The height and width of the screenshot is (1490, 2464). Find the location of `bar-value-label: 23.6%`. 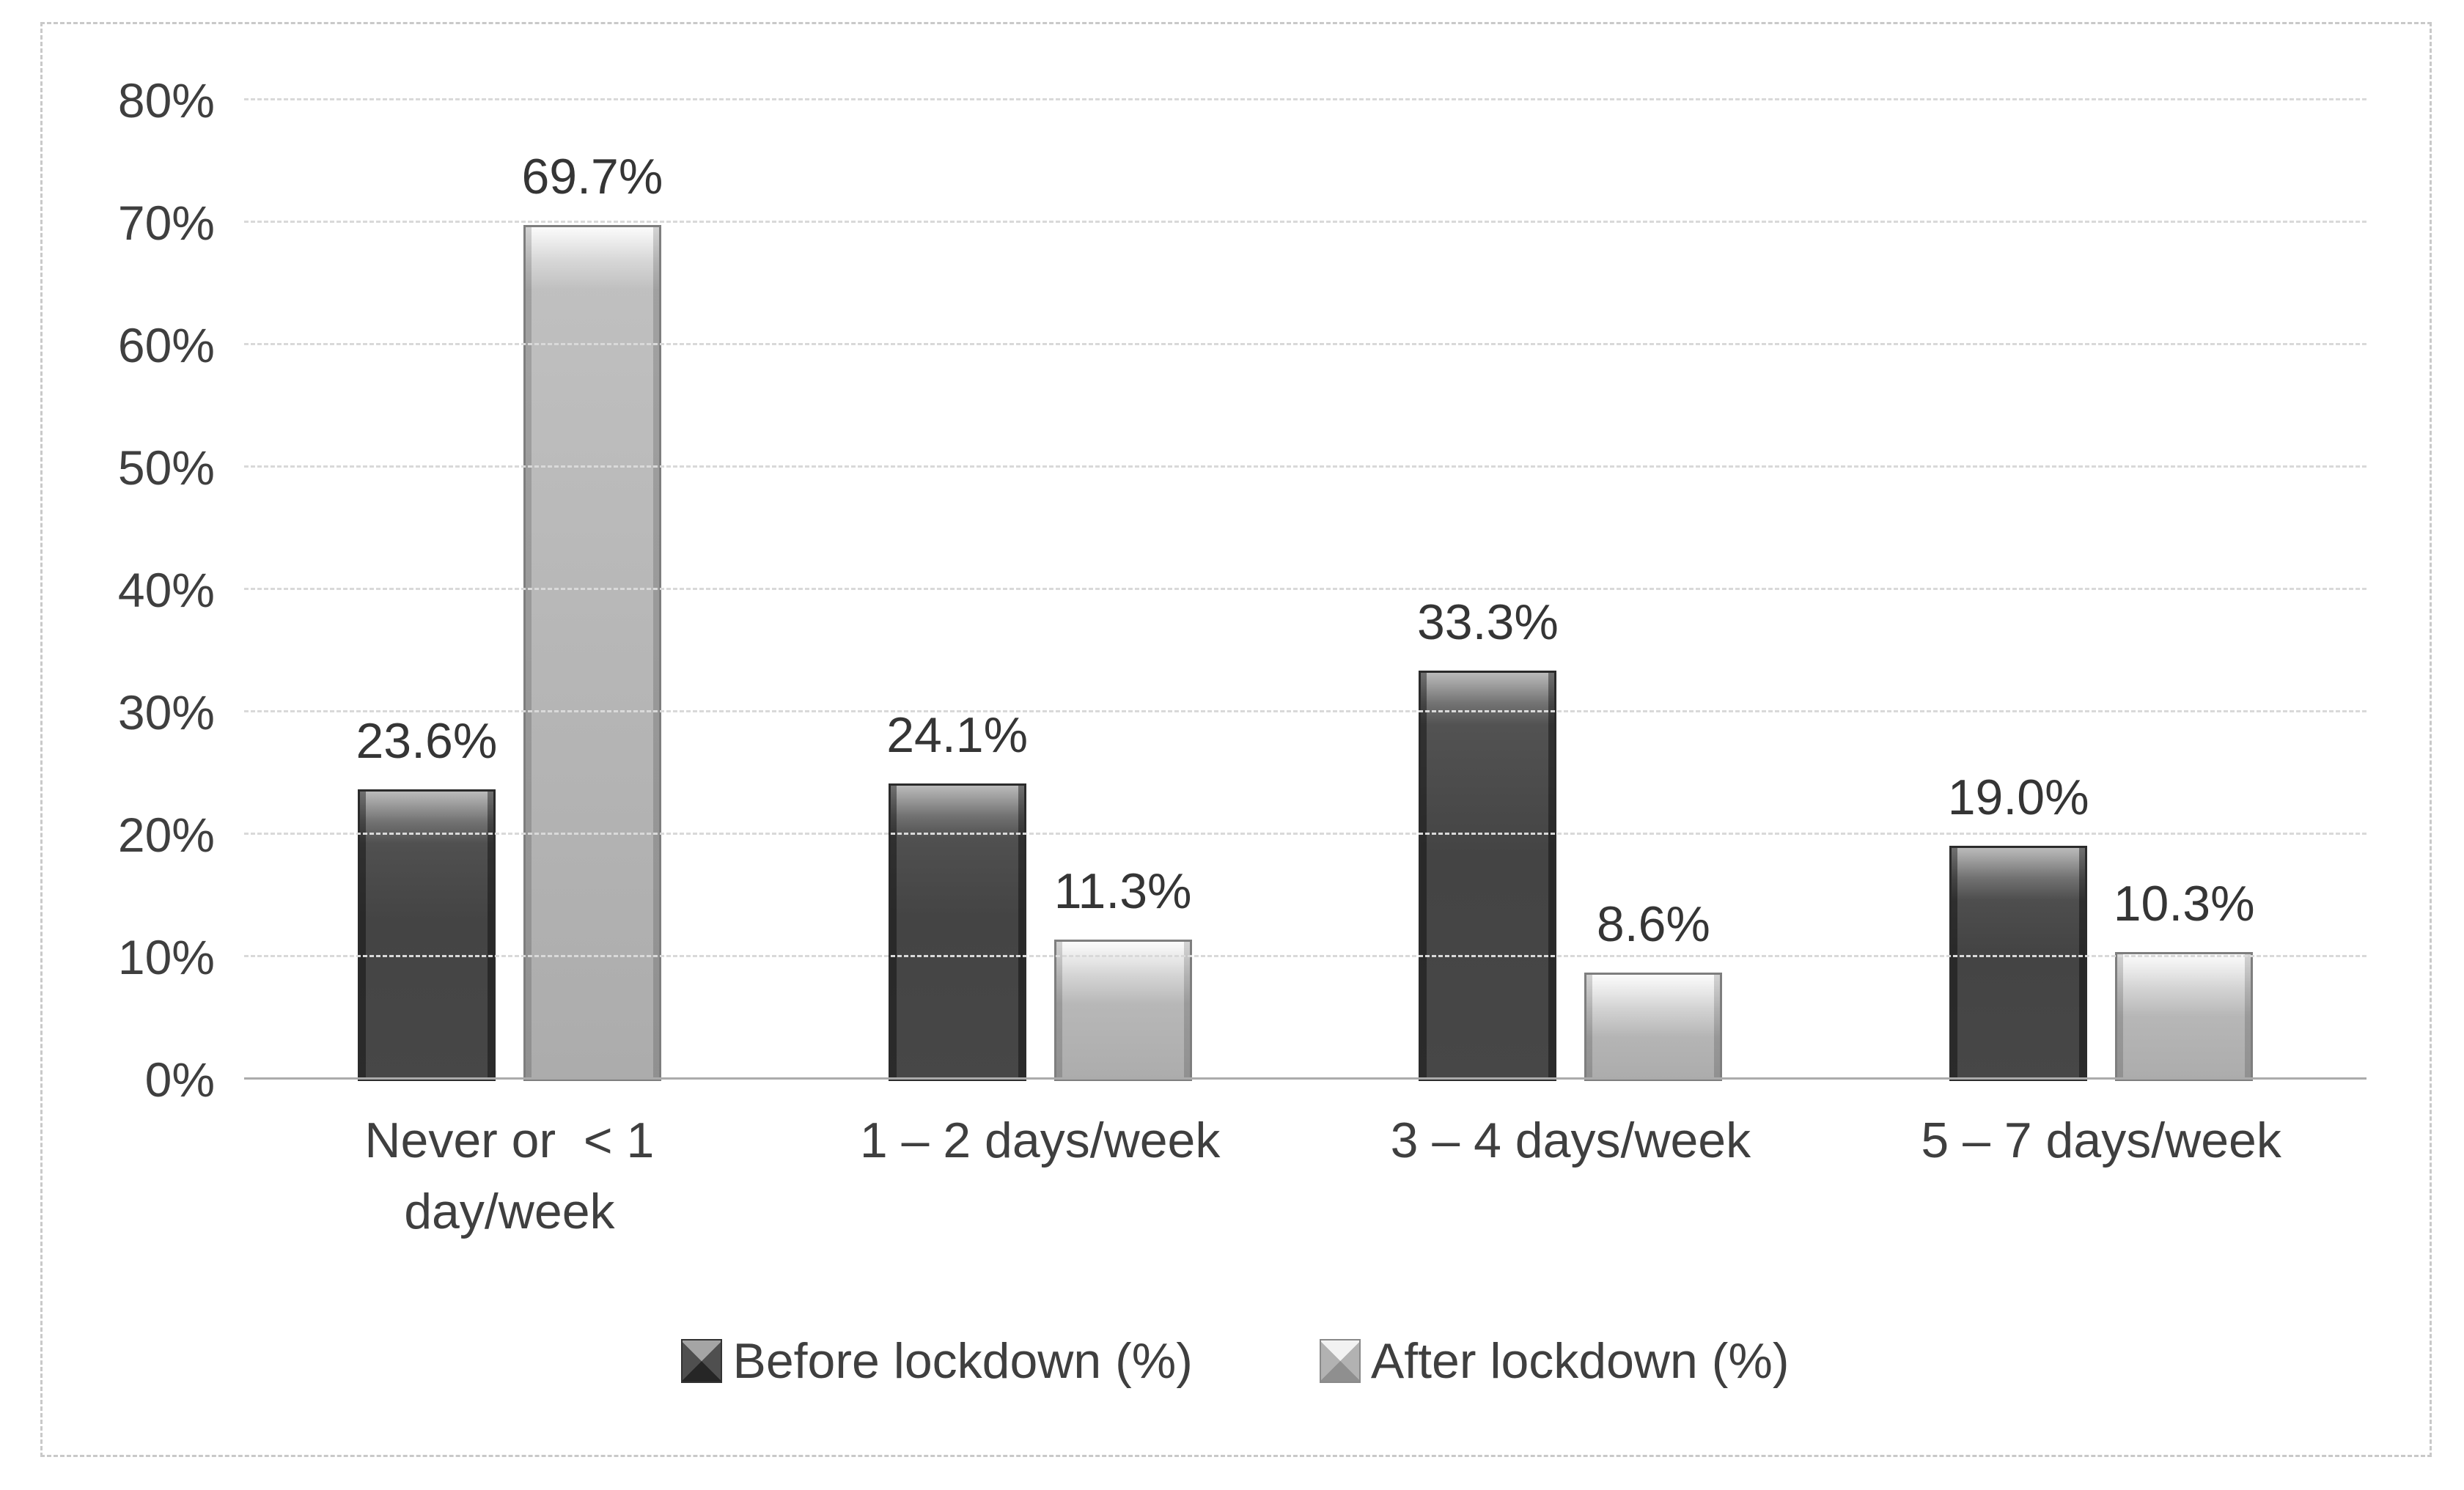

bar-value-label: 23.6% is located at coordinates (427, 740).